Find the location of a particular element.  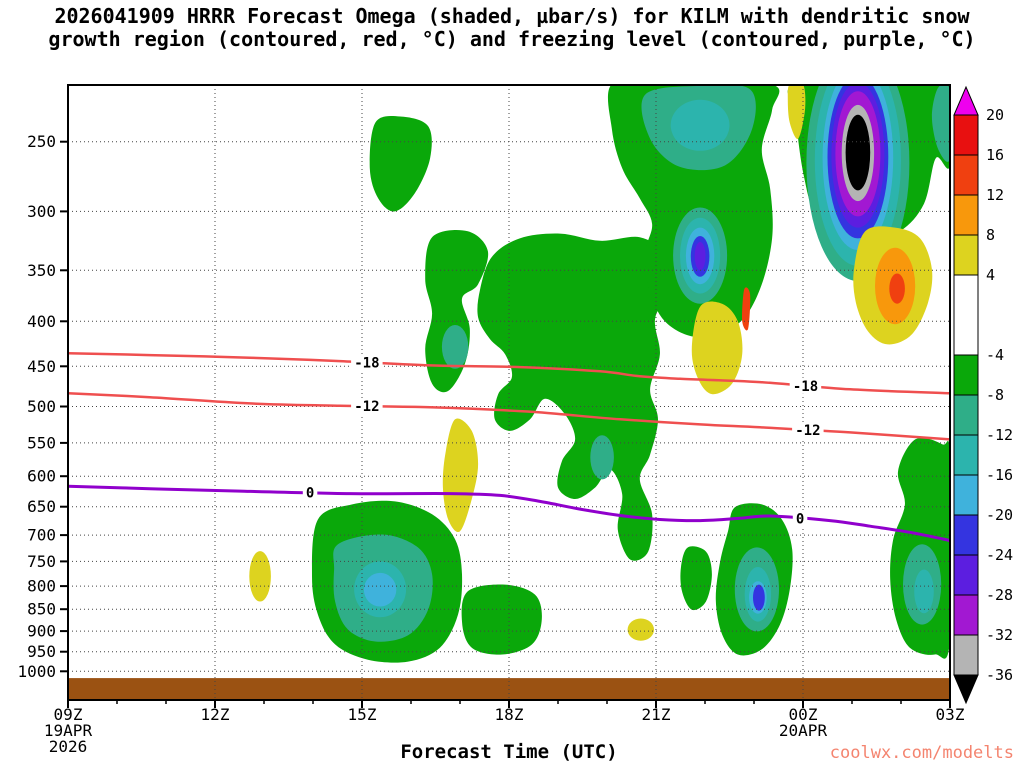

omega-region-green-low-22z is located at coordinates (696, 578).